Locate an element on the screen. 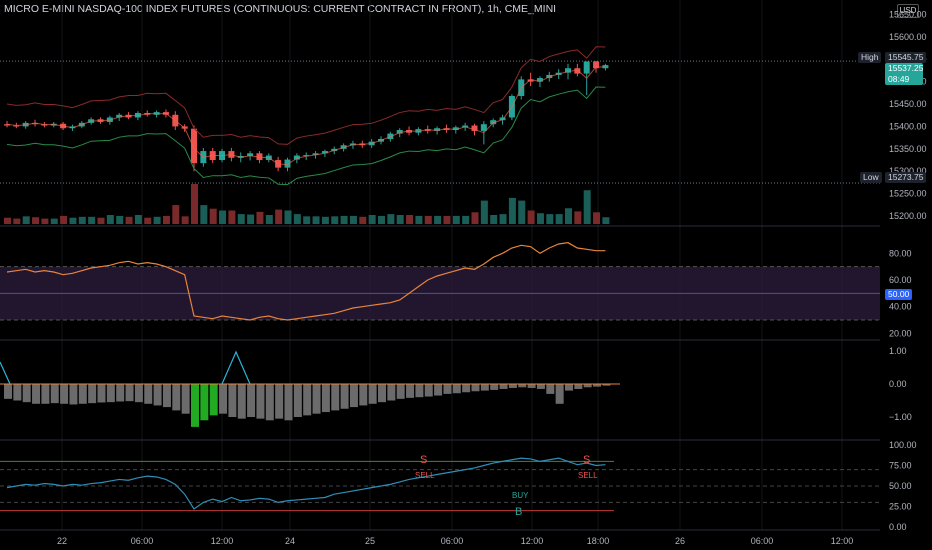 This screenshot has height=550, width=932. price-tick-label: 15600.00 is located at coordinates (908, 37).